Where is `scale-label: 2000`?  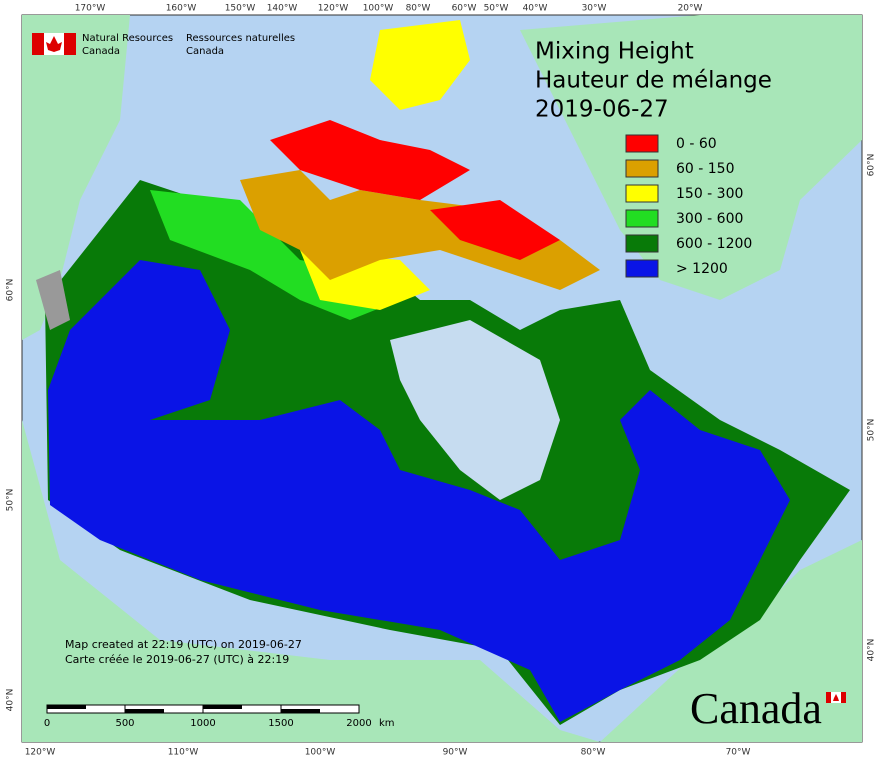 scale-label: 2000 is located at coordinates (358, 723).